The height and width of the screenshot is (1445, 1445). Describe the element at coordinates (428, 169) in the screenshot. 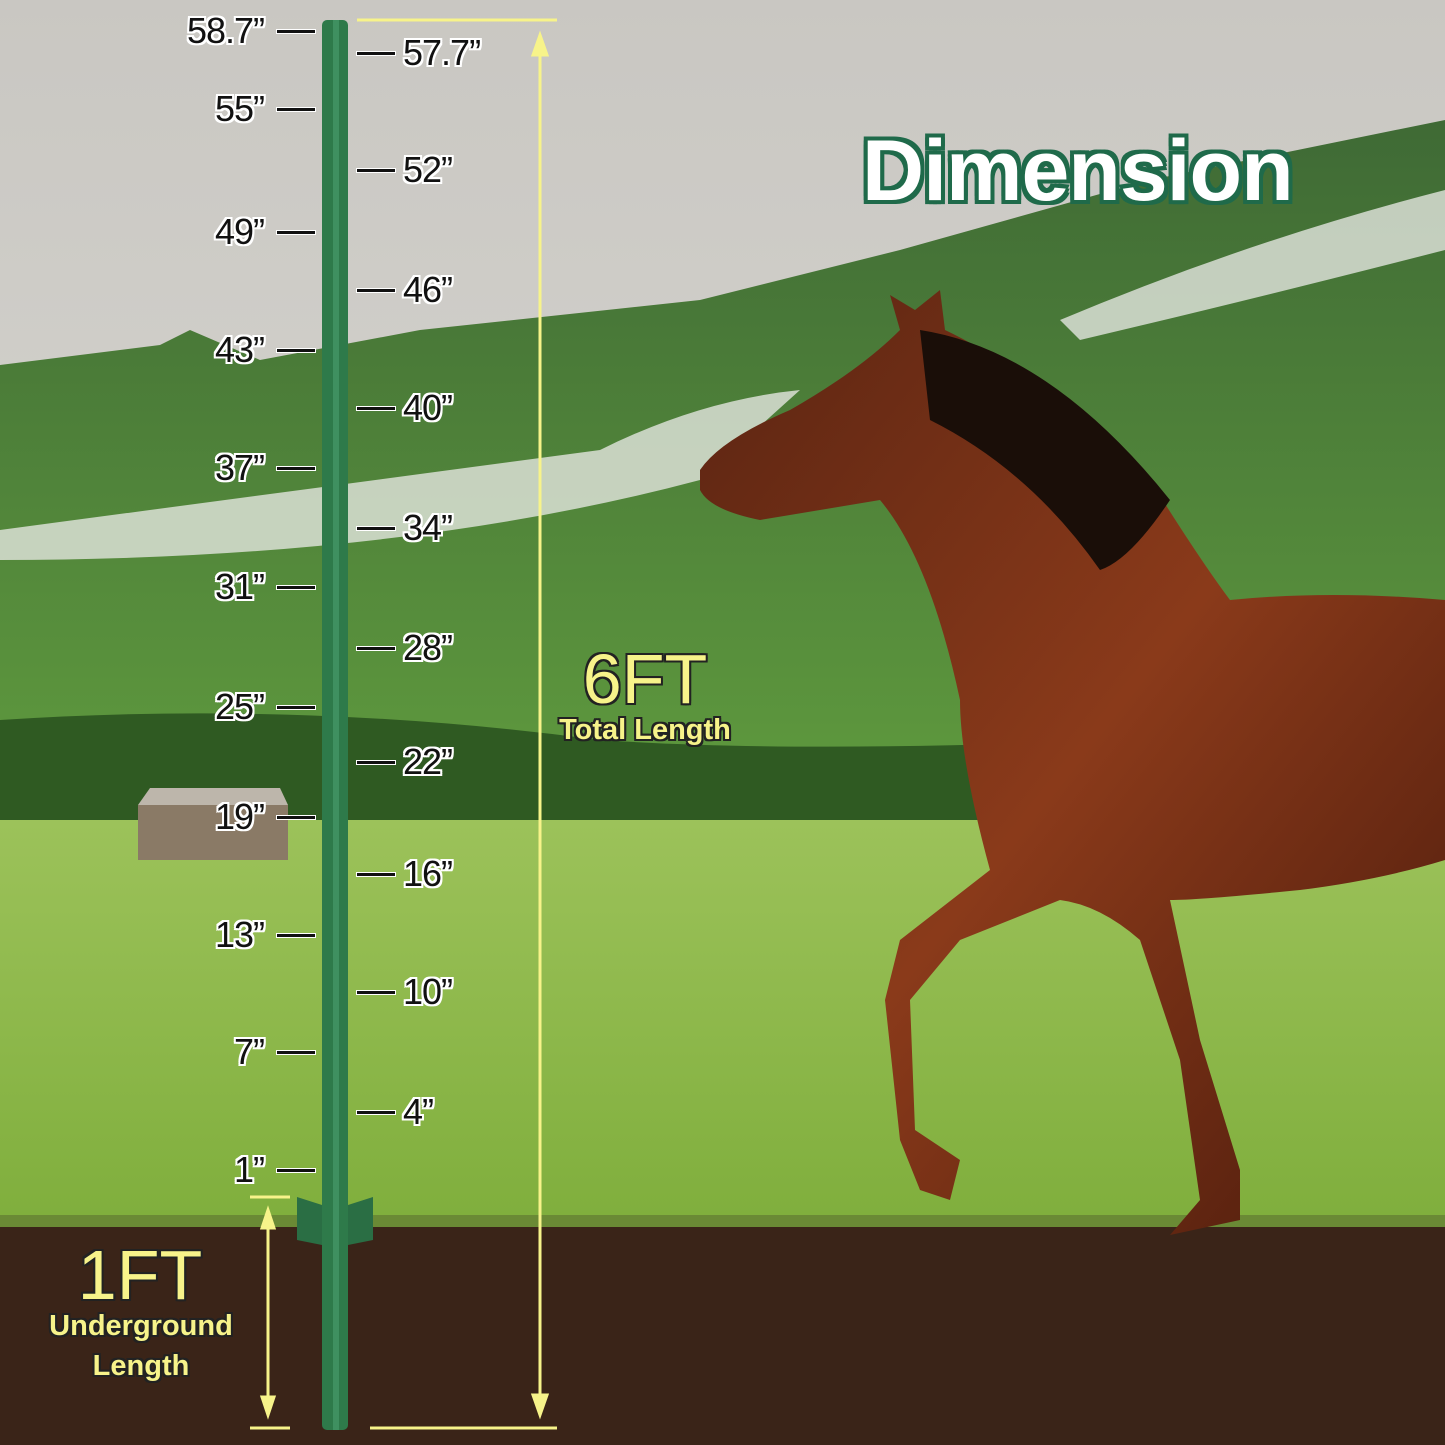

I see `right-height-label: 52”` at that location.